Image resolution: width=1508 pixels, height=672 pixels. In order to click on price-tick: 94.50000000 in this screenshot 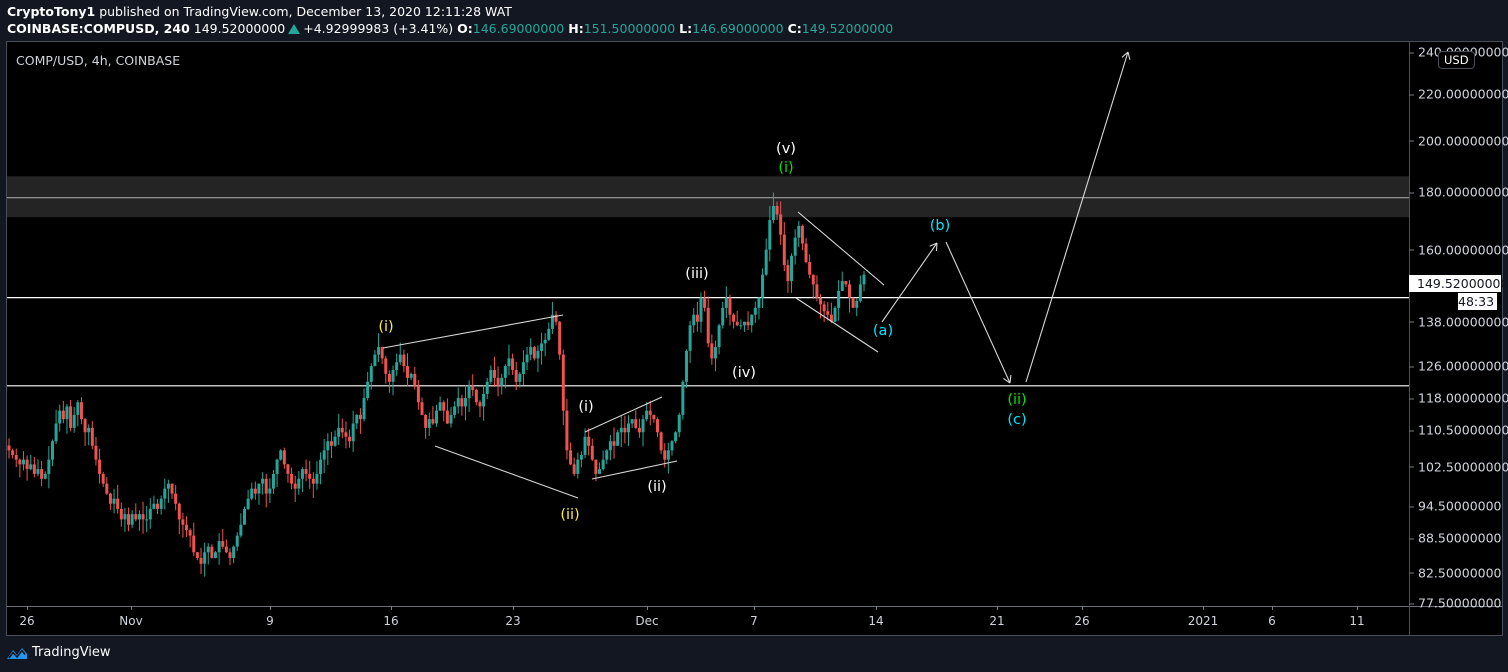, I will do `click(1455, 506)`.